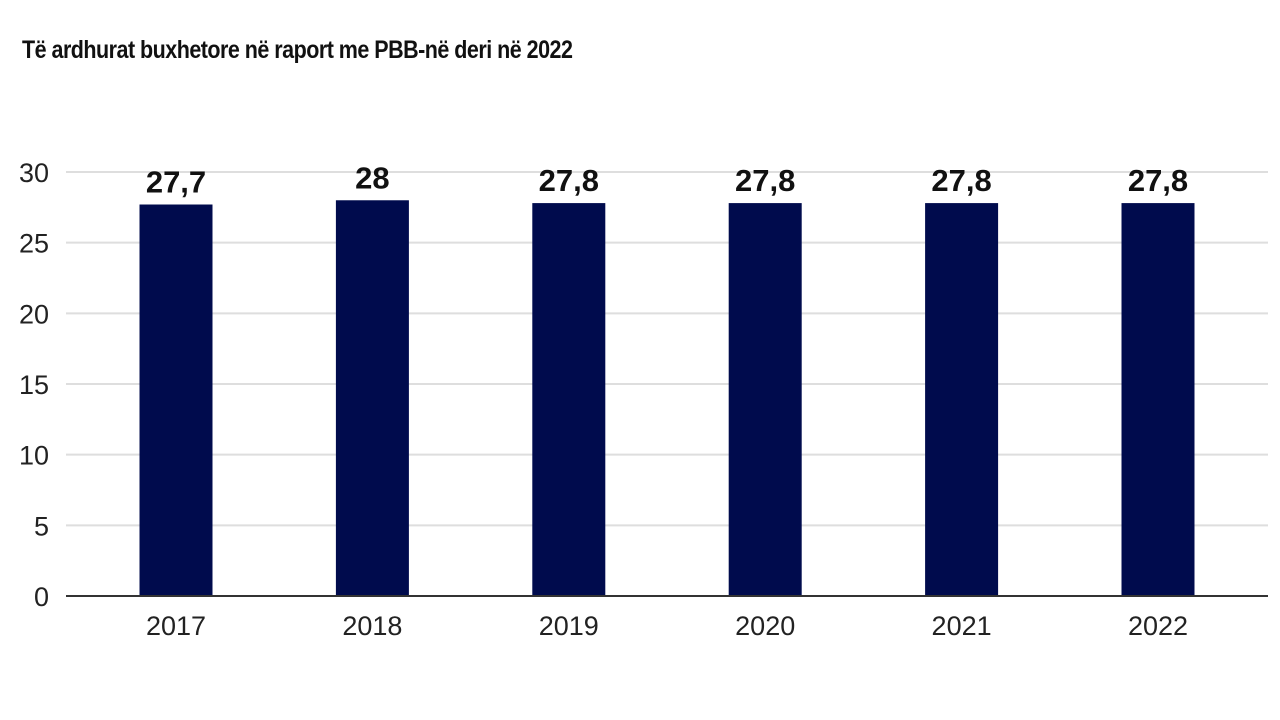 This screenshot has height=720, width=1280. What do you see at coordinates (1158, 626) in the screenshot?
I see `x-tick-label: 2022` at bounding box center [1158, 626].